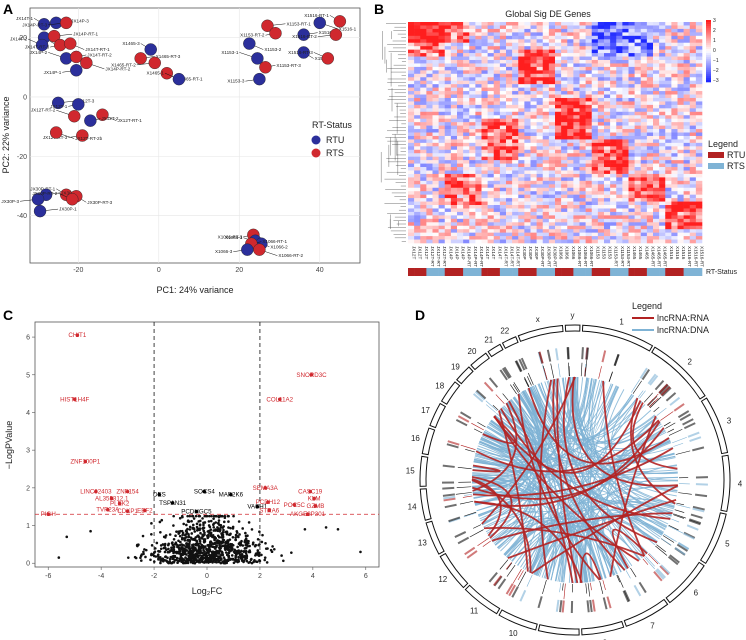 The height and width of the screenshot is (640, 746). What do you see at coordinates (313, 576) in the screenshot?
I see `volcano-x-tick: 4` at bounding box center [313, 576].